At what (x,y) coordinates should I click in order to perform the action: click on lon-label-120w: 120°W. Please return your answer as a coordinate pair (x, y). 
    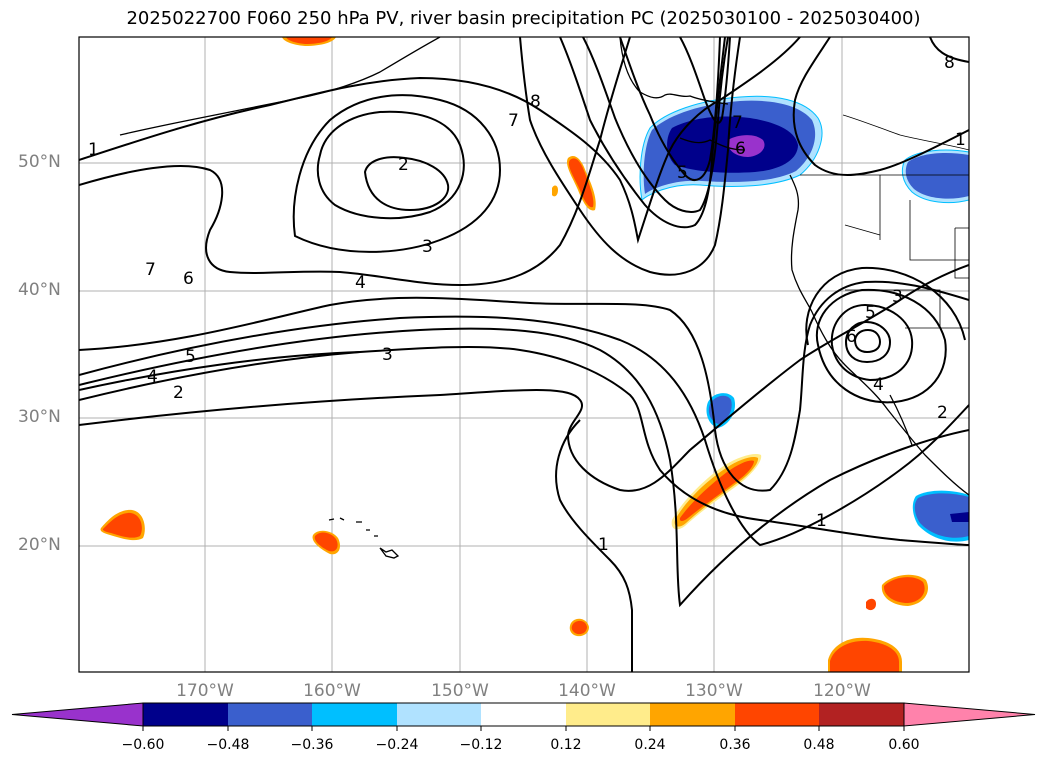
    Looking at the image, I should click on (842, 691).